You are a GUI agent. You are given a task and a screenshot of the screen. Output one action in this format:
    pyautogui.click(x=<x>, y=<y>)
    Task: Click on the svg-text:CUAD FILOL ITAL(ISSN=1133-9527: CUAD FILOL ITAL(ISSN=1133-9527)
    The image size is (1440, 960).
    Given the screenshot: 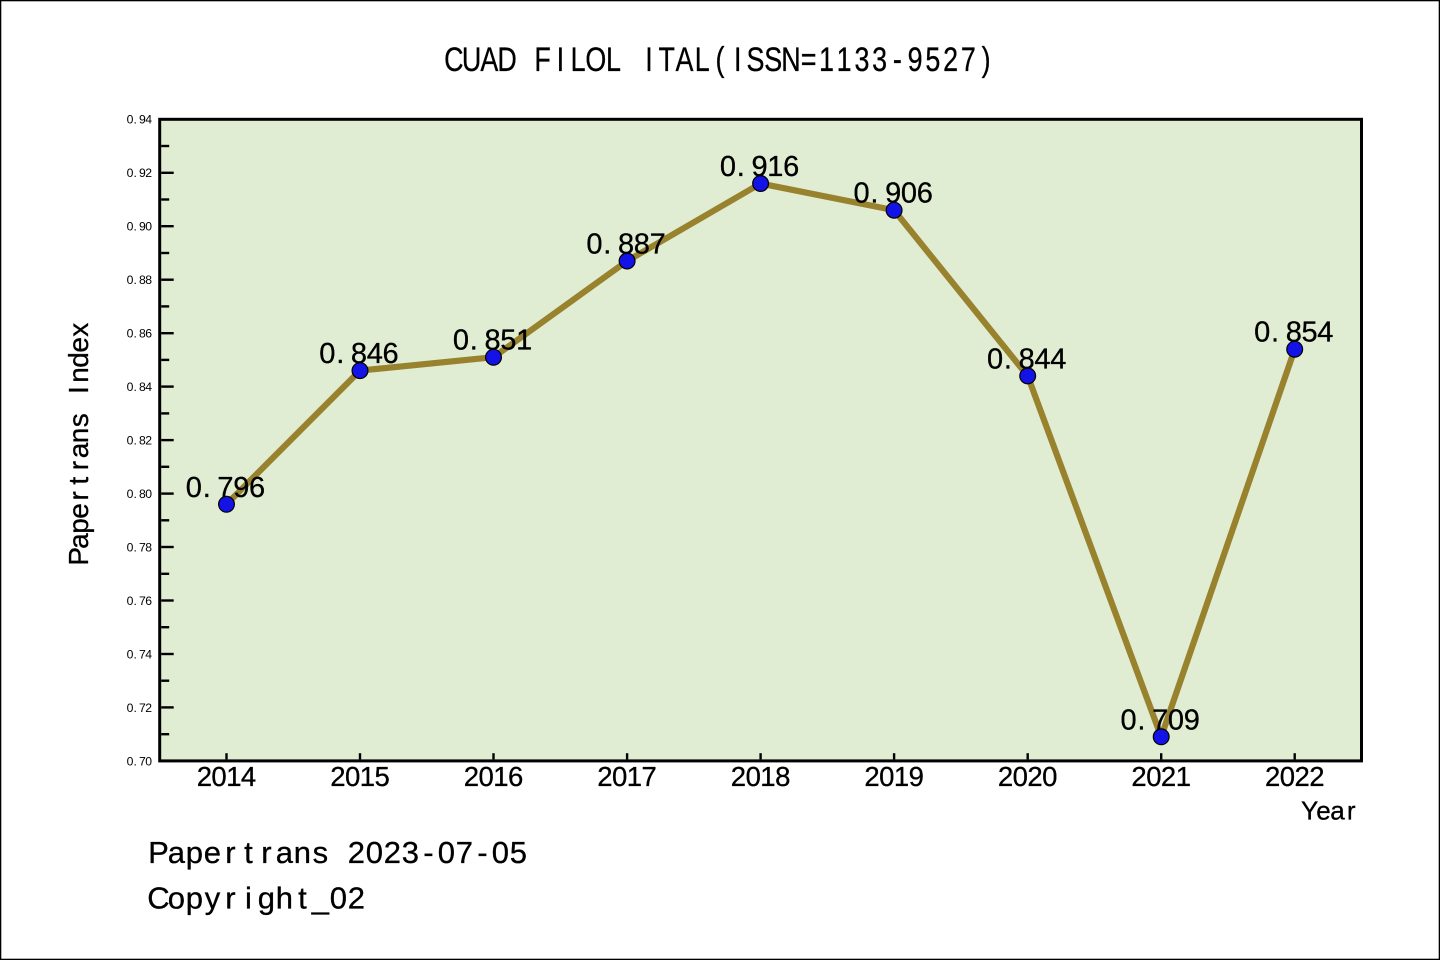 What is the action you would take?
    pyautogui.click(x=717, y=59)
    